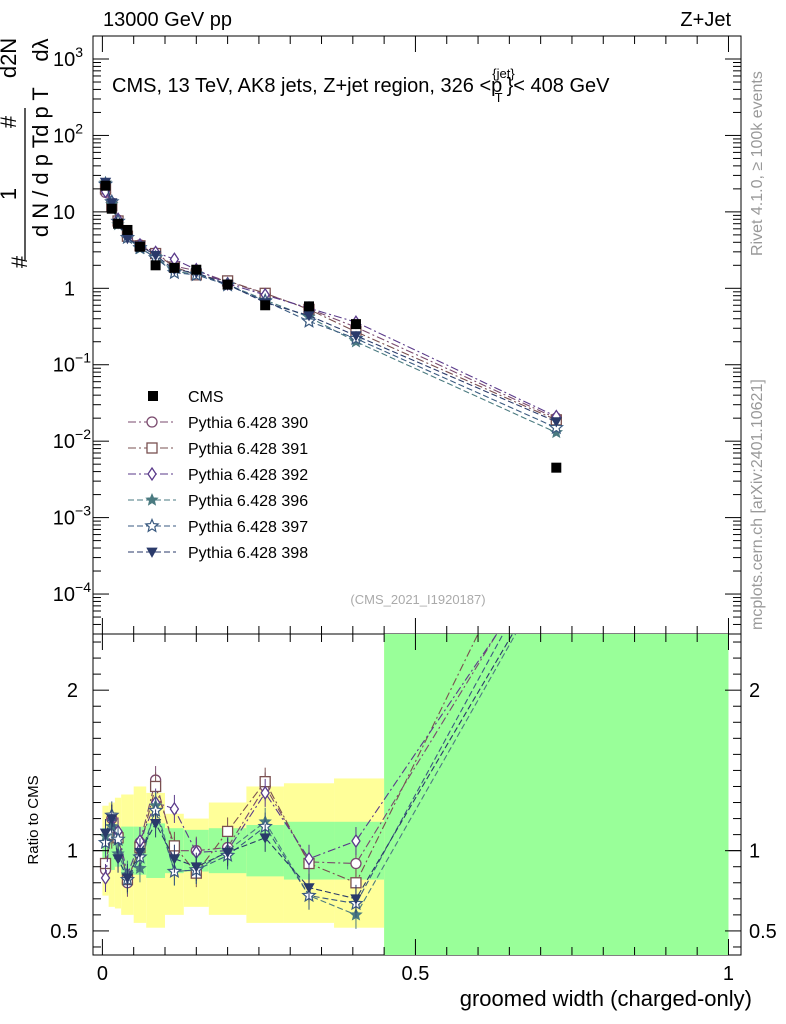 This screenshot has height=1024, width=786. What do you see at coordinates (72, 363) in the screenshot?
I see `y-tick-label: 10⁻¹` at bounding box center [72, 363].